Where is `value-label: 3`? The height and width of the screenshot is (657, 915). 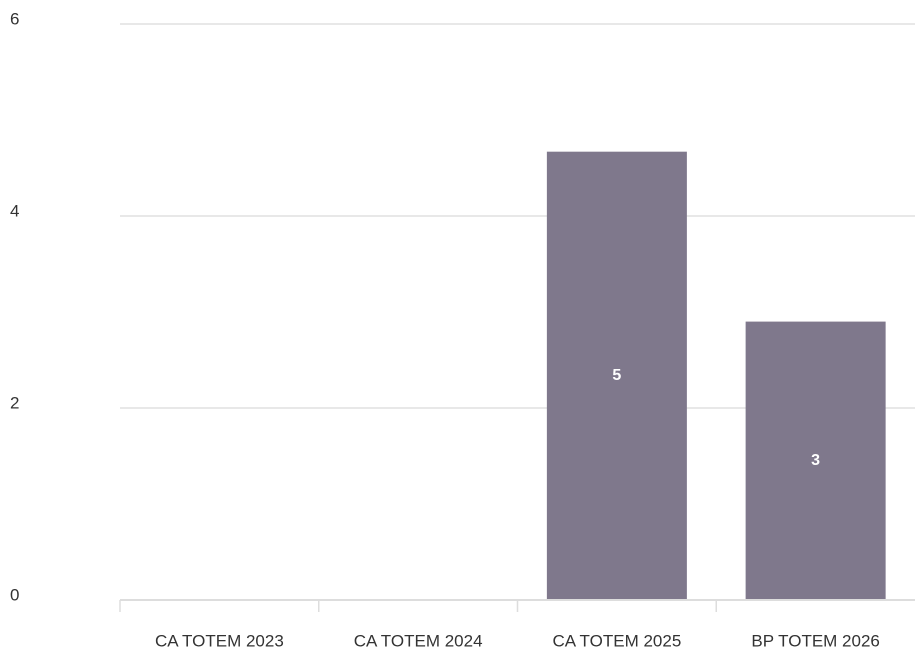 value-label: 3 is located at coordinates (815, 460).